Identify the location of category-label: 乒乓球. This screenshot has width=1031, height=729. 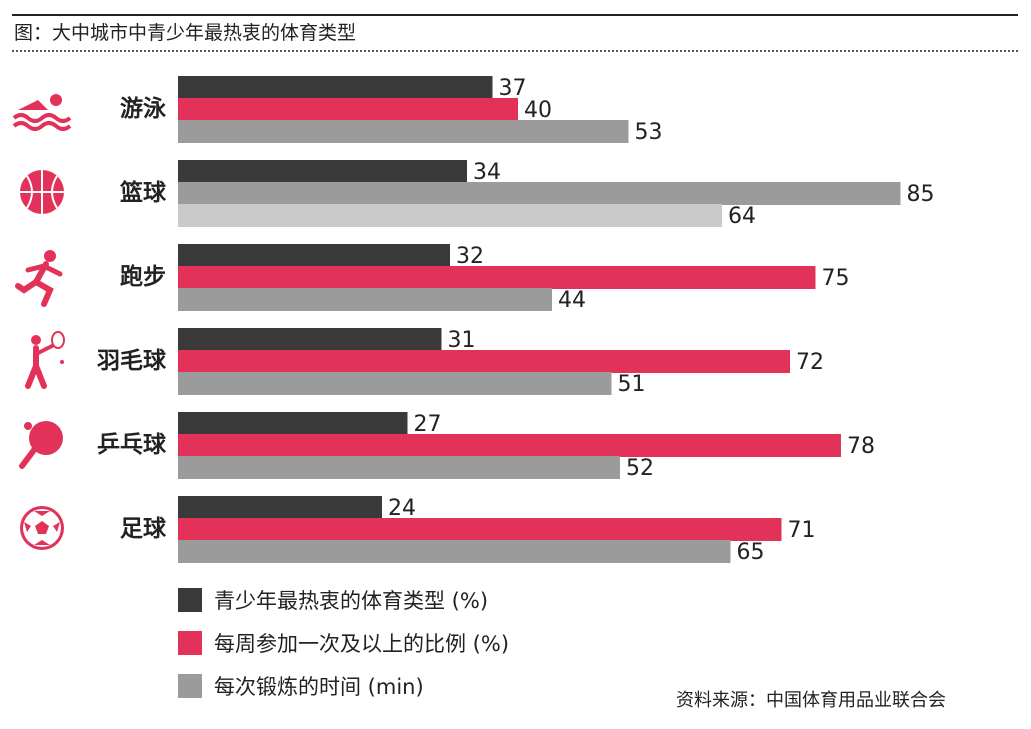
(132, 445).